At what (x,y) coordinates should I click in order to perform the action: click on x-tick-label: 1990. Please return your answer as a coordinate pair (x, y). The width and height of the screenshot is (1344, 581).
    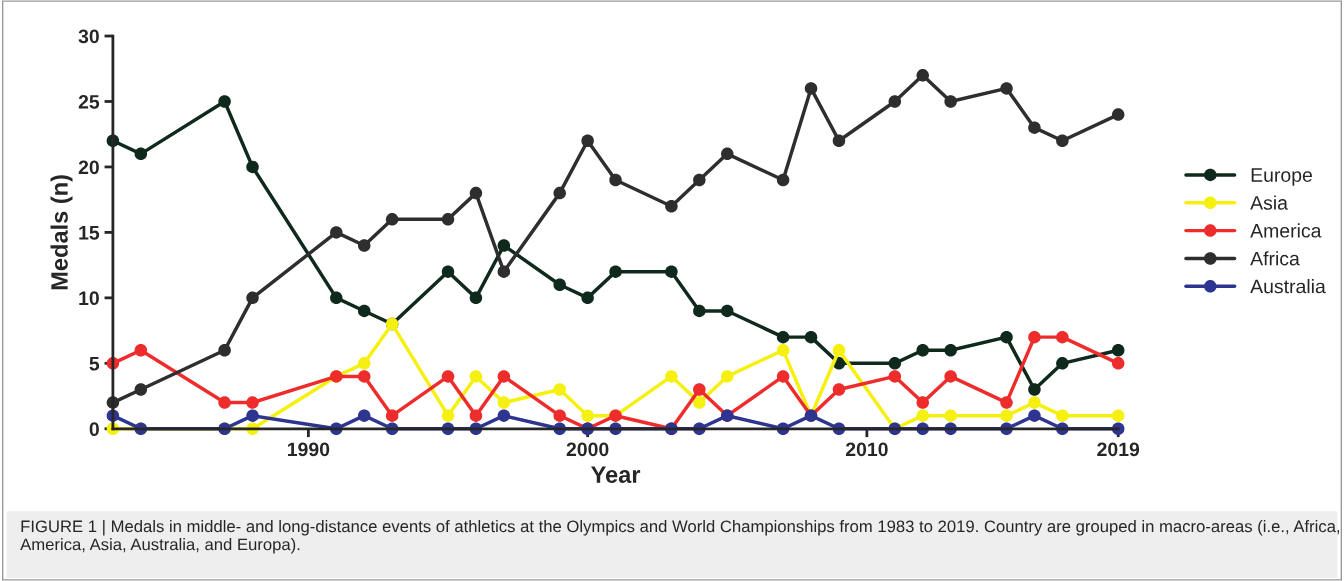
    Looking at the image, I should click on (308, 449).